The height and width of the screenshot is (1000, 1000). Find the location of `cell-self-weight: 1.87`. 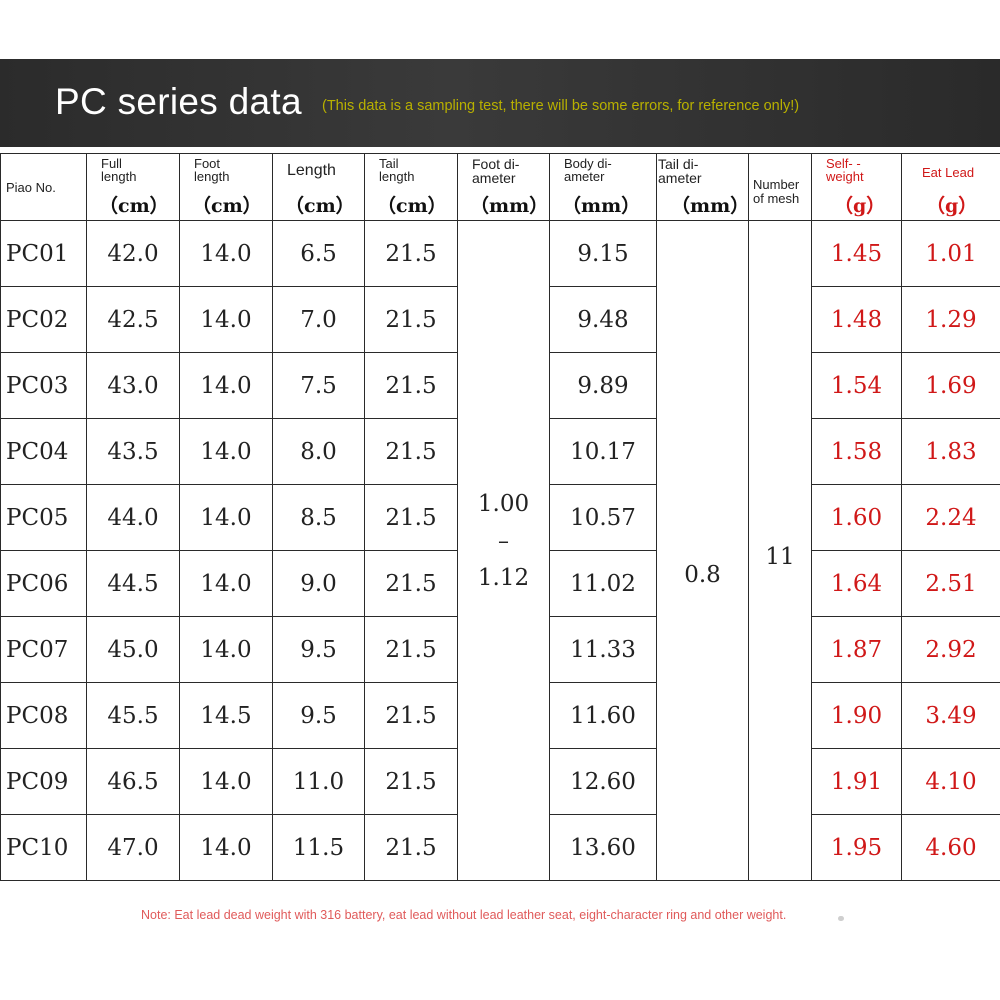

cell-self-weight: 1.87 is located at coordinates (856, 649).